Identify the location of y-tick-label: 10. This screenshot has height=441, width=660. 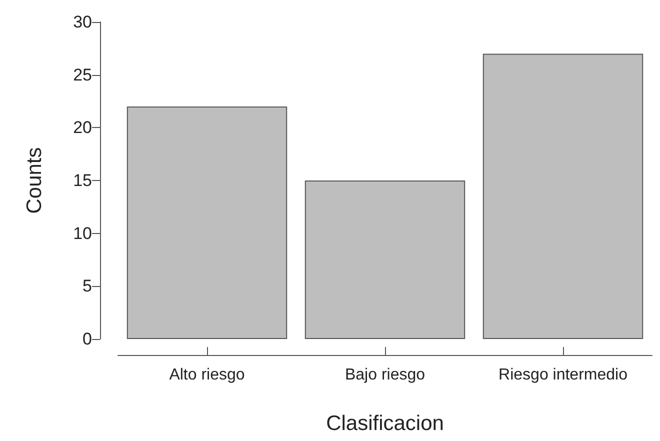
(82, 233).